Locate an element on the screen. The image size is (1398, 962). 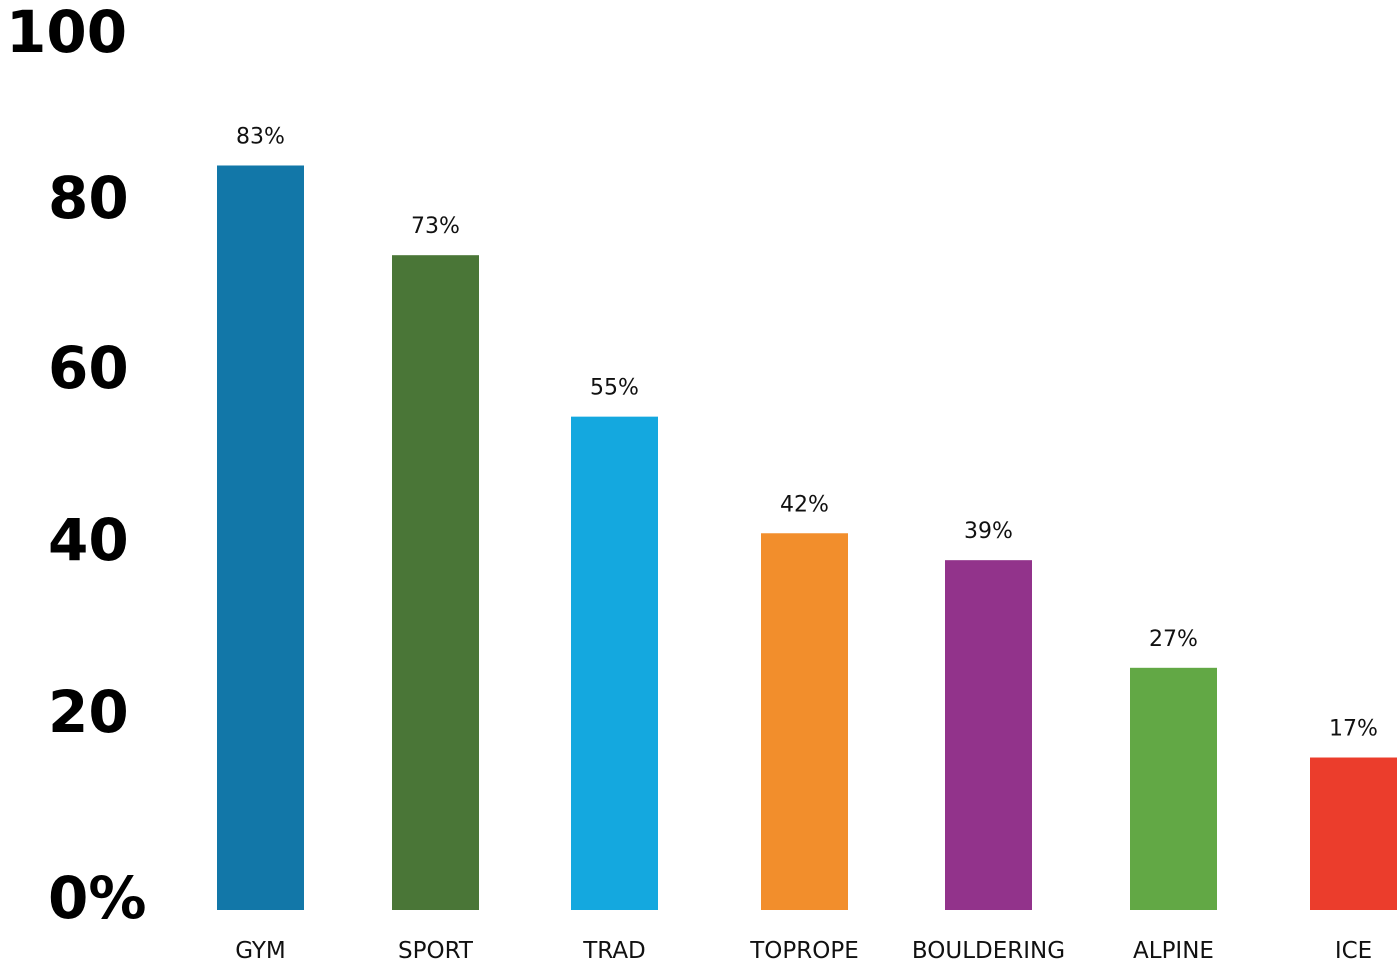
x-tick-label: ALPINE is located at coordinates (1173, 950).